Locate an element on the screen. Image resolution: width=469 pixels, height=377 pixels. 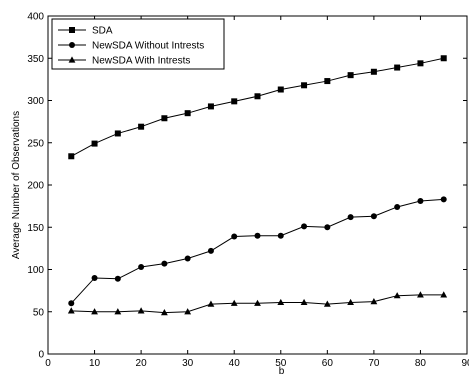
y-tick-label: 50 is located at coordinates (39, 312).